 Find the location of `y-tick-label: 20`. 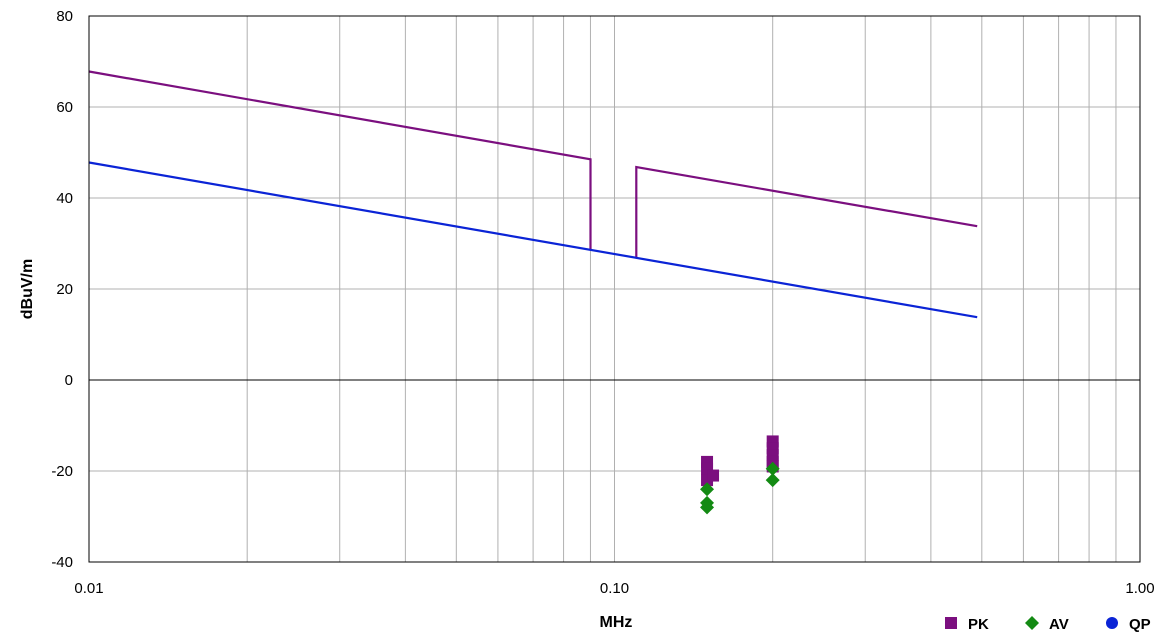

y-tick-label: 20 is located at coordinates (64, 289).